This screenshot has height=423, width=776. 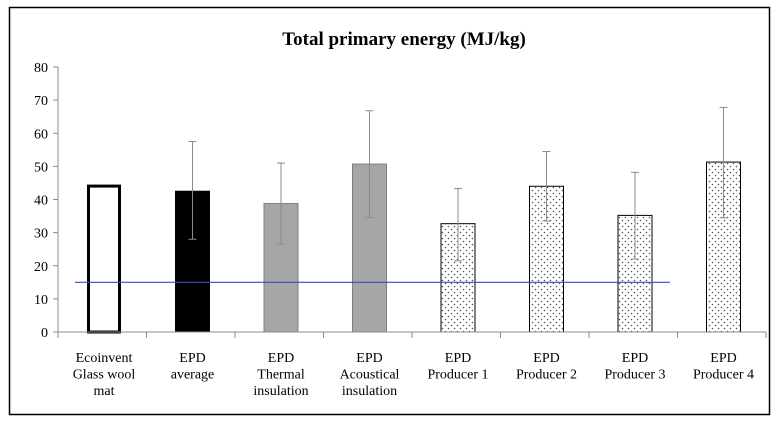 What do you see at coordinates (457, 375) in the screenshot?
I see `category-label-line: Producer 1` at bounding box center [457, 375].